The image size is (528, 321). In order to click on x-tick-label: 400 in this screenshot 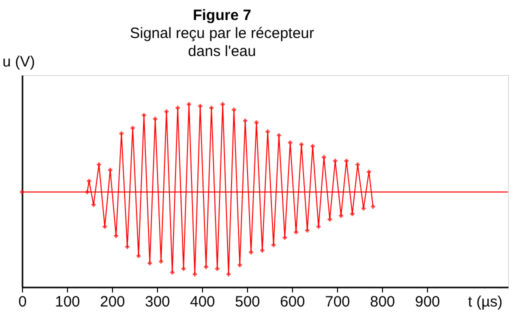, I will do `click(203, 302)`.